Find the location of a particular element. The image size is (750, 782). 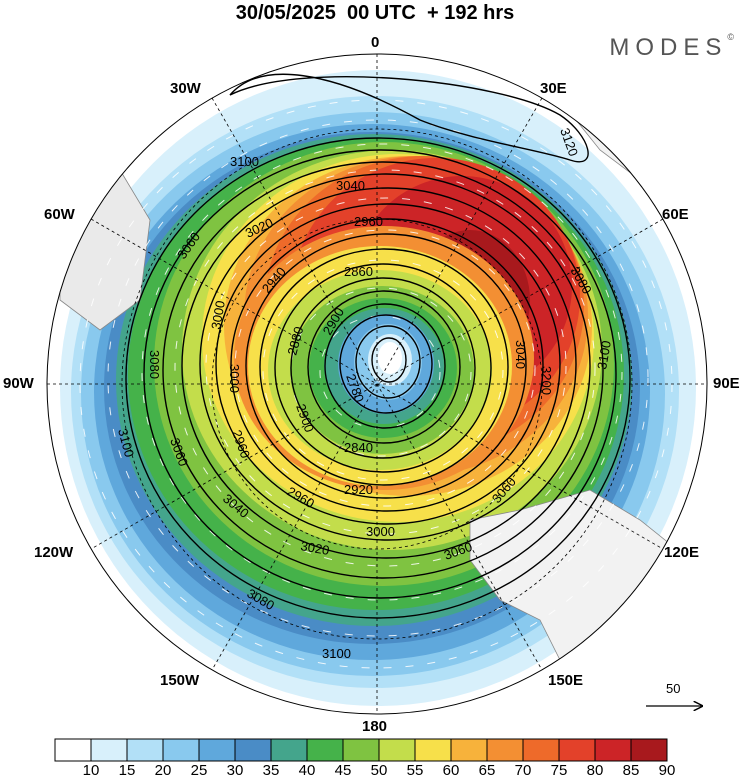

colorbar-tick-label: 60 is located at coordinates (451, 770).